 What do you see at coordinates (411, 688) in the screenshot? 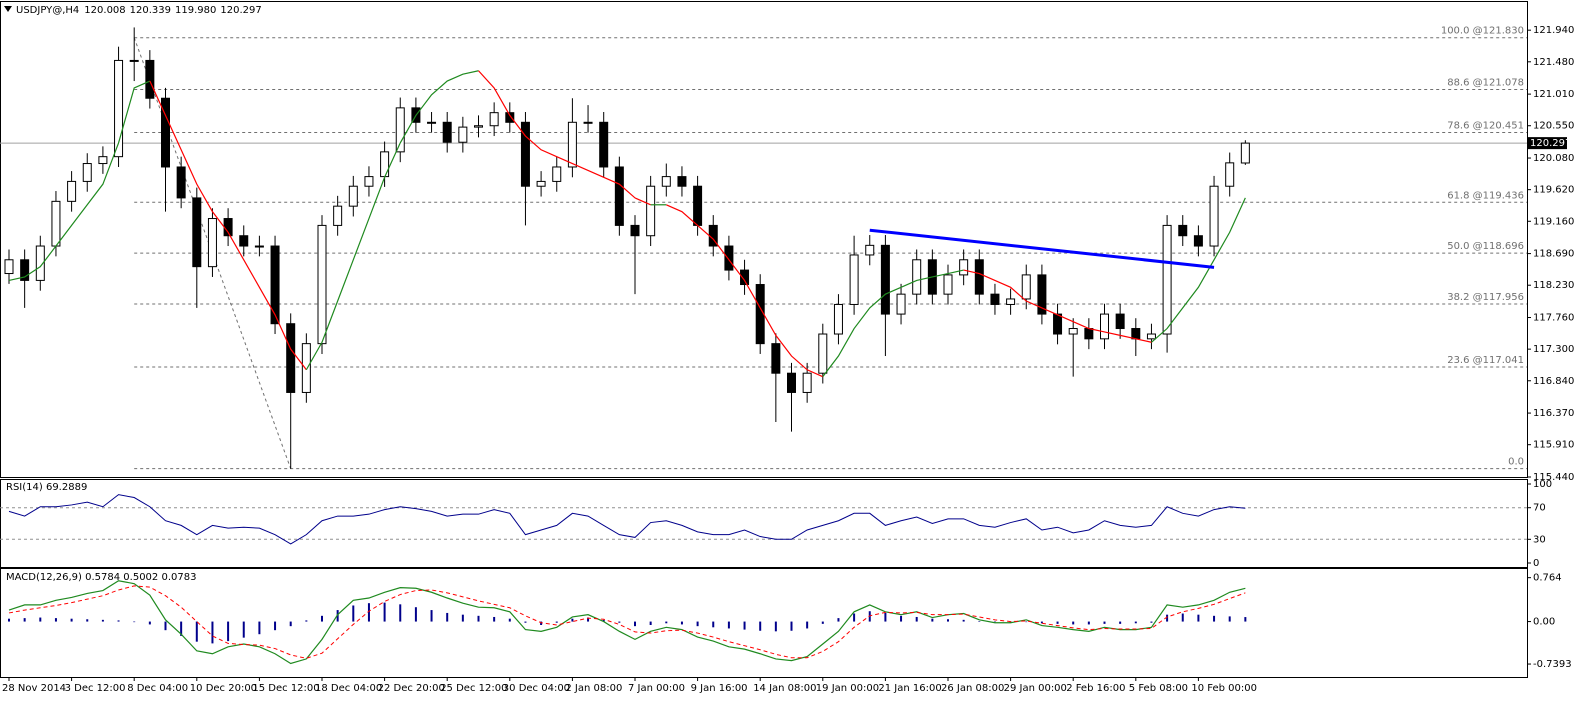
I see `x-tick-label: 22 Dec 20:00` at bounding box center [411, 688].